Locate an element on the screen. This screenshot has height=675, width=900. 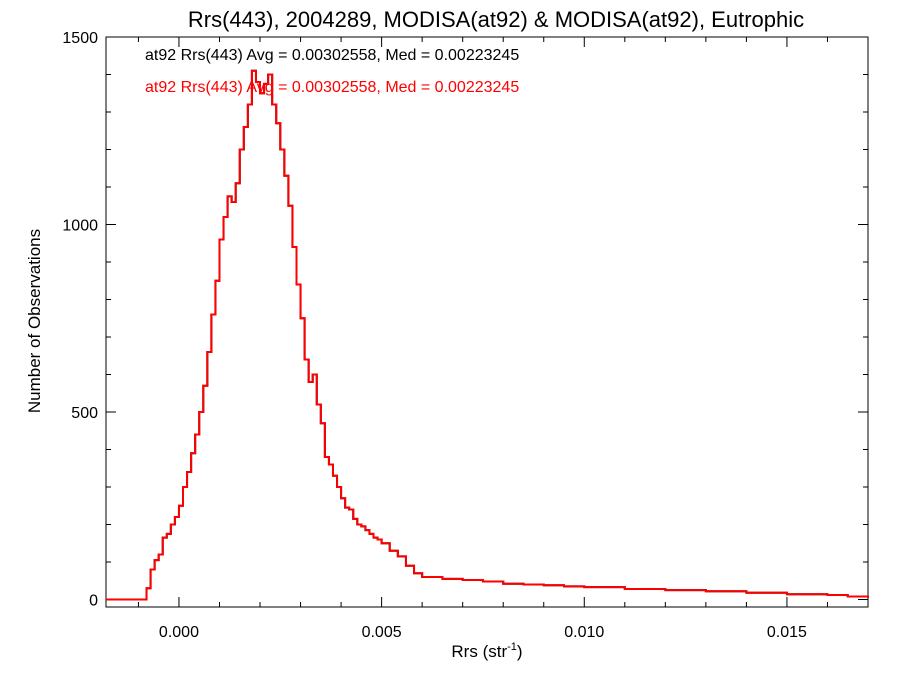
y-axis-label: Number of Observations is located at coordinates (34, 321).